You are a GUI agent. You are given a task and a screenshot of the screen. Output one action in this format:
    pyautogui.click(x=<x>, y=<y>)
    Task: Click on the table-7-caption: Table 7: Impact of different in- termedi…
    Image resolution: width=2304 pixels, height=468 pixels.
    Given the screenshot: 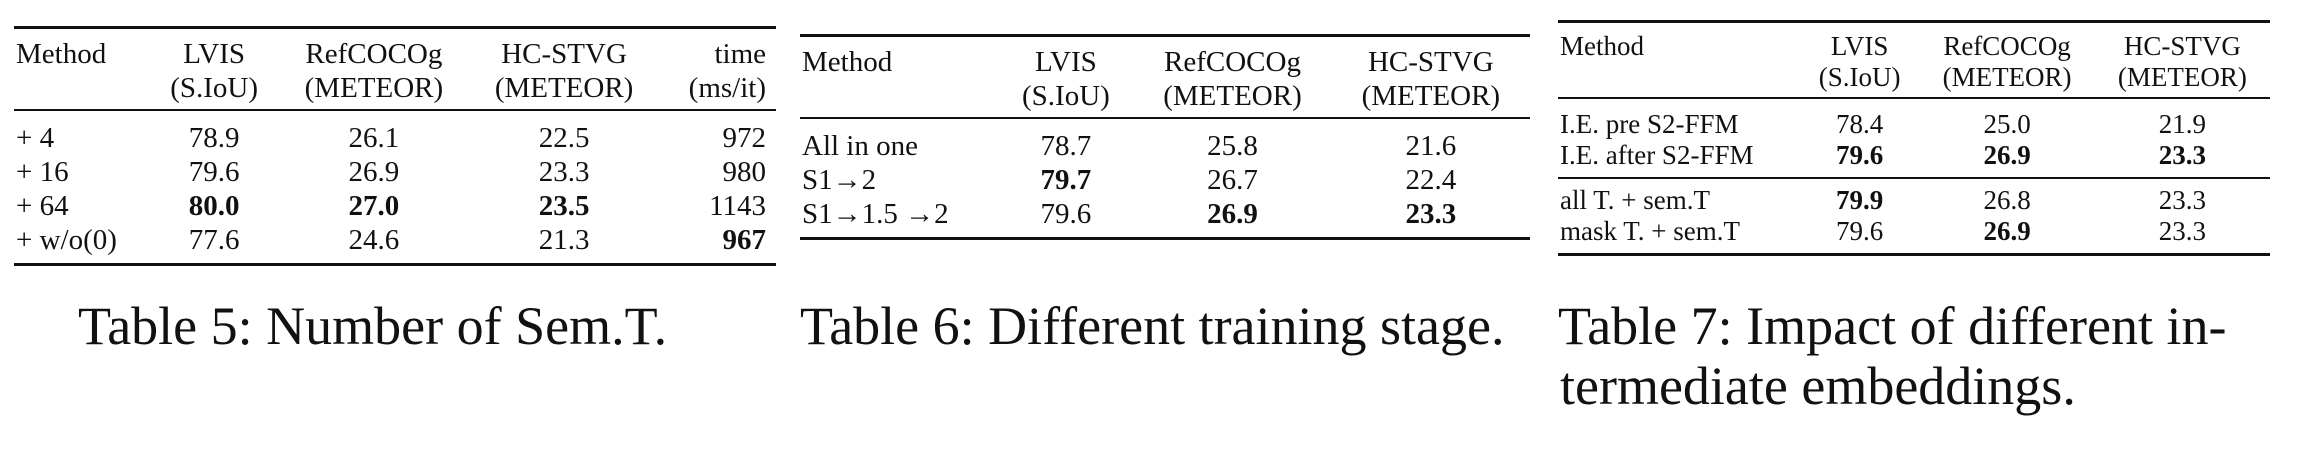 What is the action you would take?
    pyautogui.click(x=1928, y=356)
    